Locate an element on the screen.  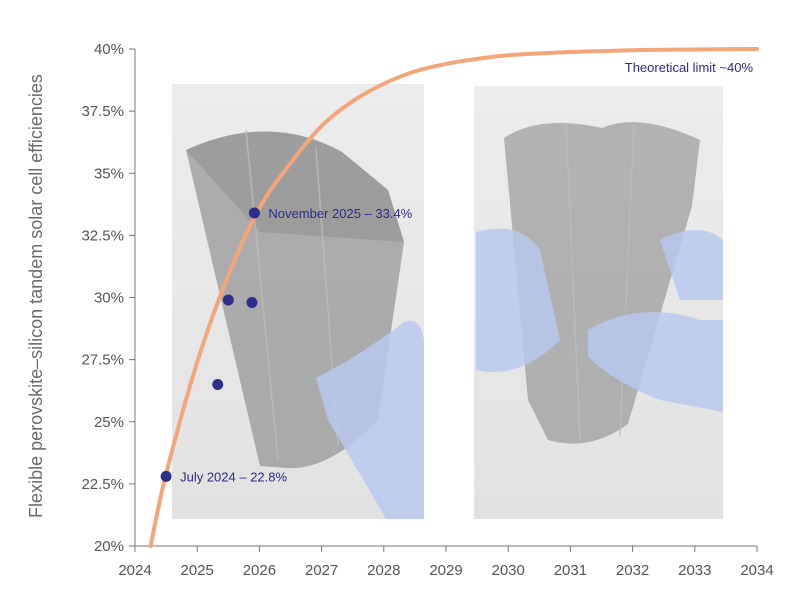
x-tick-label: 2028 is located at coordinates (383, 570).